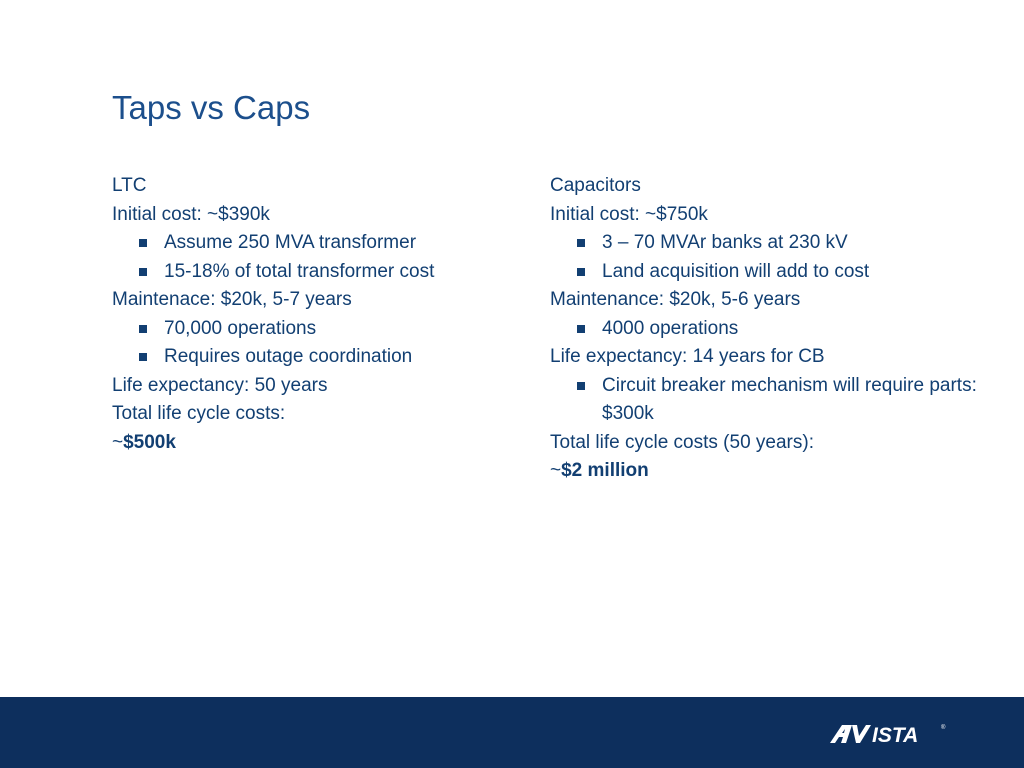  I want to click on list-item: Assume 250 MVA transformer, so click(314, 243).